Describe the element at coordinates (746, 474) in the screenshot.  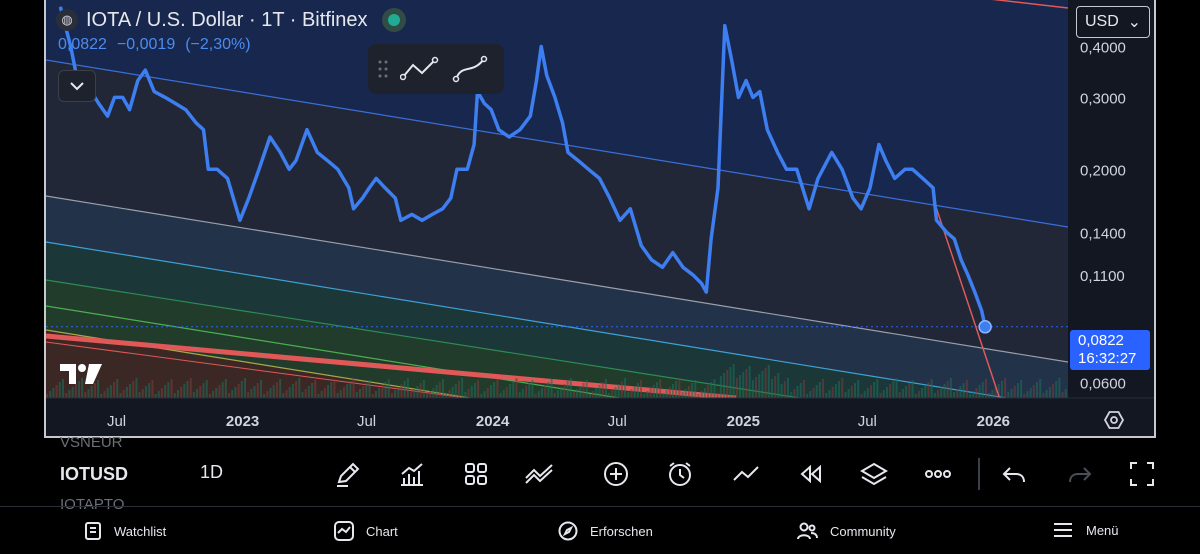
I see `chart-type-button` at that location.